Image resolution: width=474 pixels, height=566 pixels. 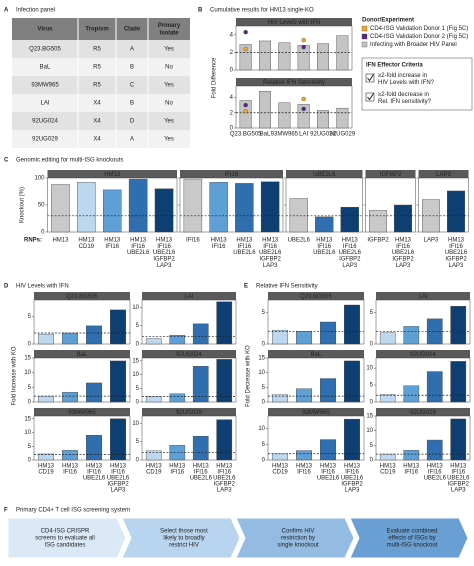 I want to click on subplot-title: UBE2L6, so click(x=324, y=175).